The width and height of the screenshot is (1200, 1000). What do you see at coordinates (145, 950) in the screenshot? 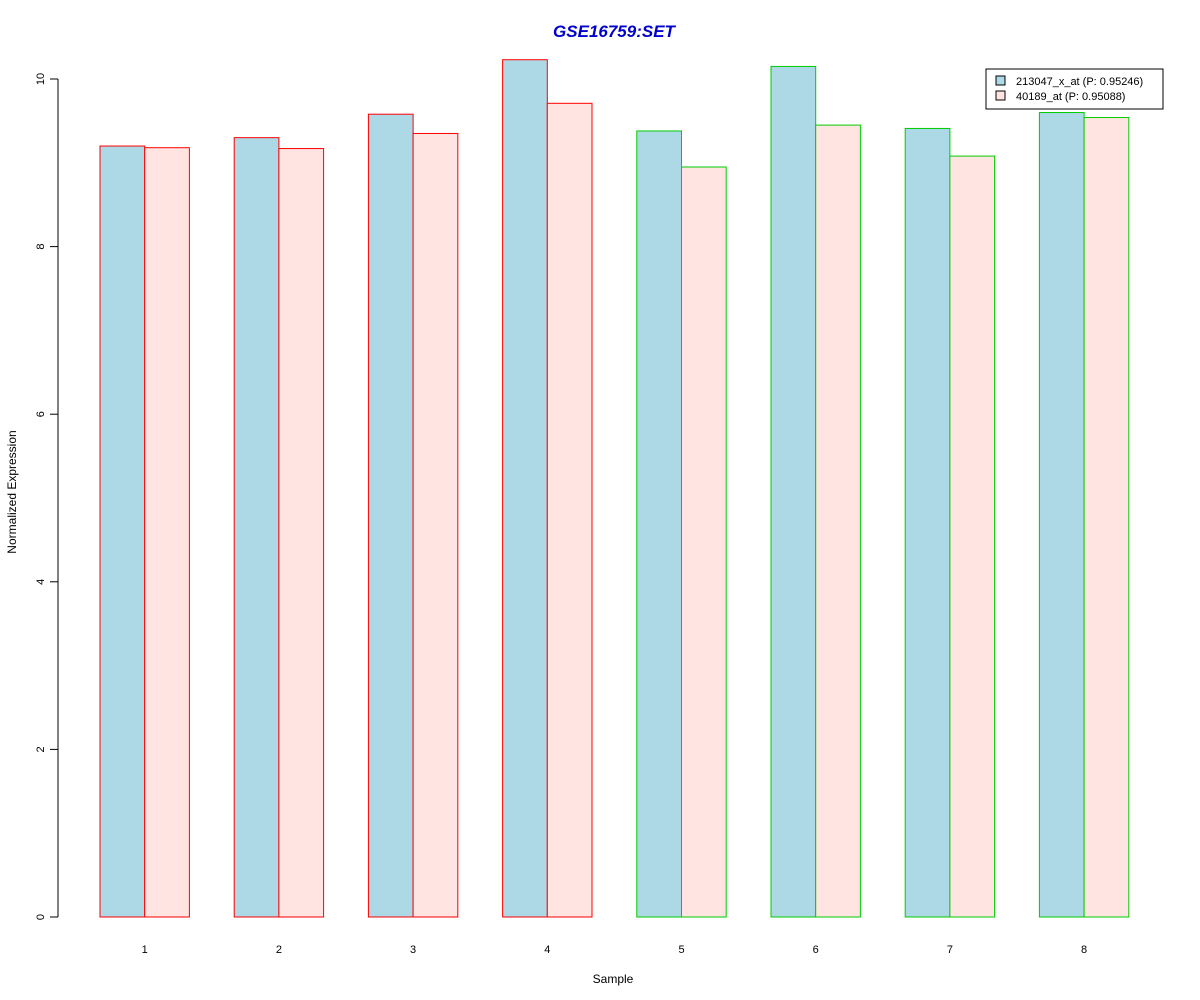
I see `x-tick-label: 1` at bounding box center [145, 950].